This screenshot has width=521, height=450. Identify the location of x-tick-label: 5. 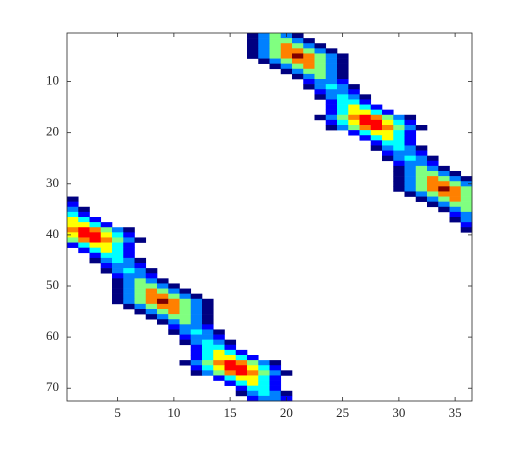
(117, 412).